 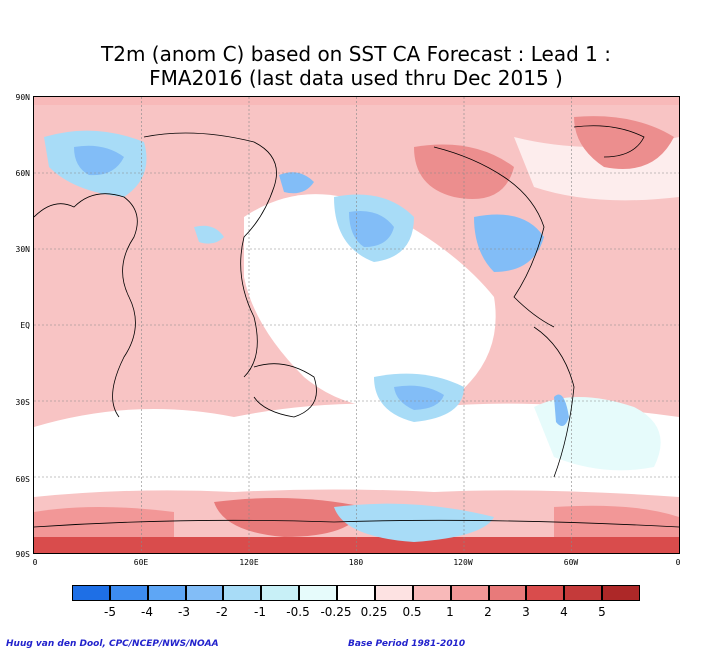 I want to click on colorbar-label: 2, so click(x=488, y=612).